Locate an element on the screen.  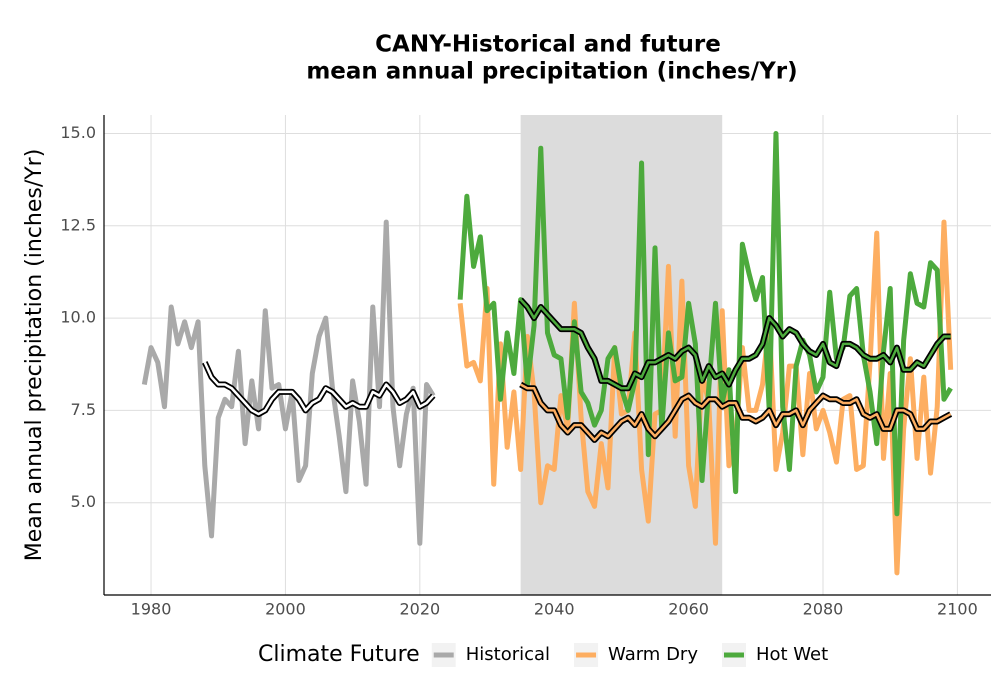
x-tick-label: 2060 is located at coordinates (688, 609).